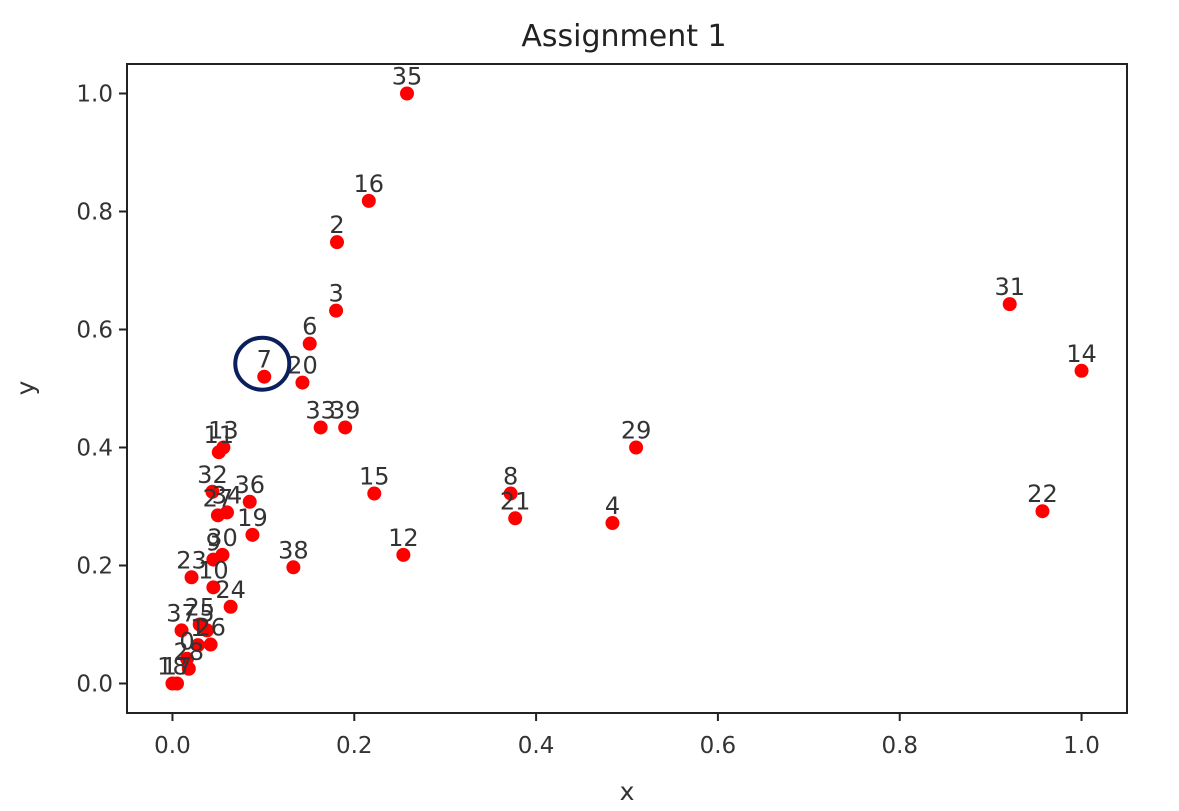 The width and height of the screenshot is (1179, 811). What do you see at coordinates (320, 410) in the screenshot?
I see `point-label-33: 33` at bounding box center [320, 410].